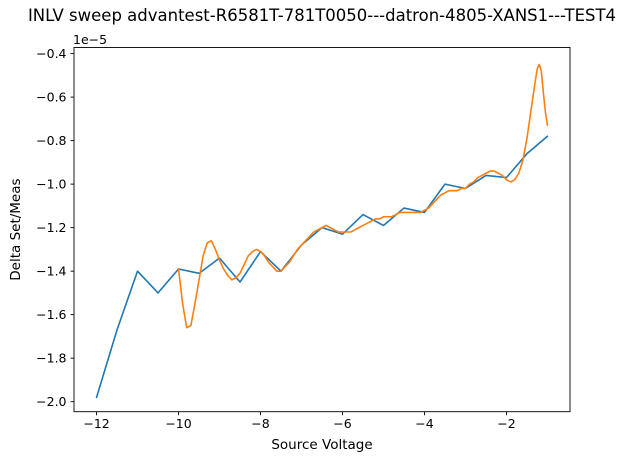 Image resolution: width=626 pixels, height=470 pixels. Describe the element at coordinates (424, 423) in the screenshot. I see `x-tick-label: −4` at that location.